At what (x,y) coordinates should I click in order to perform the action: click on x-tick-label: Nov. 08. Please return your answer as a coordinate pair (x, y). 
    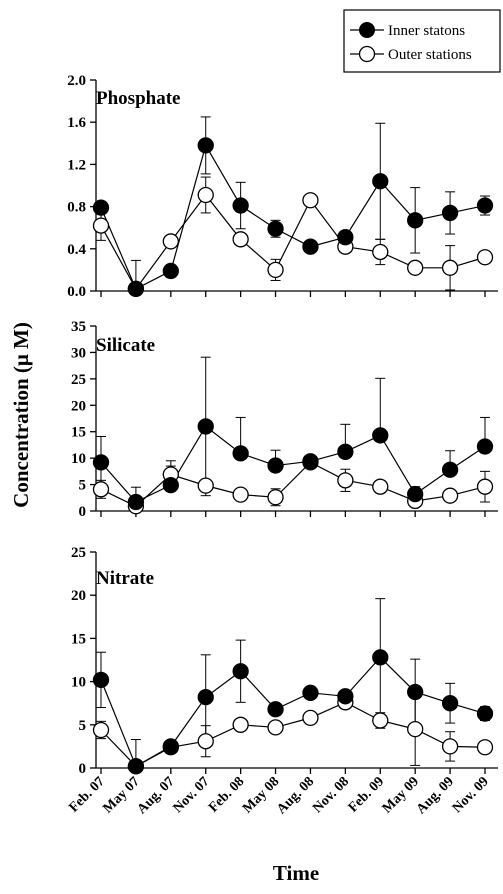
    Looking at the image, I should click on (331, 795).